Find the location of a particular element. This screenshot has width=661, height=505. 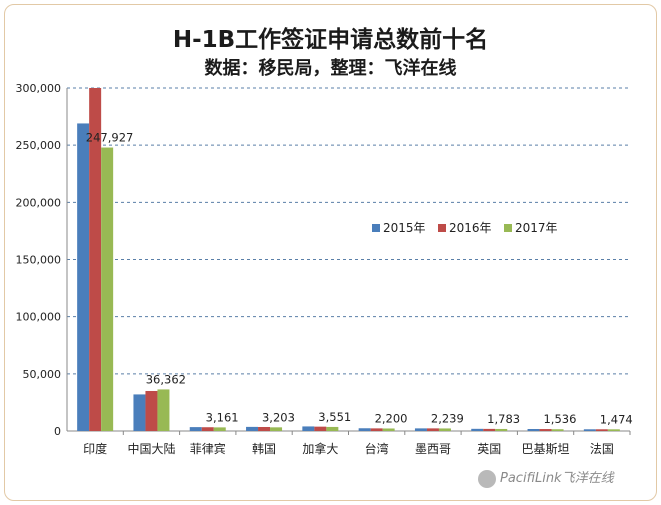

data-label: 2,239 is located at coordinates (447, 418).